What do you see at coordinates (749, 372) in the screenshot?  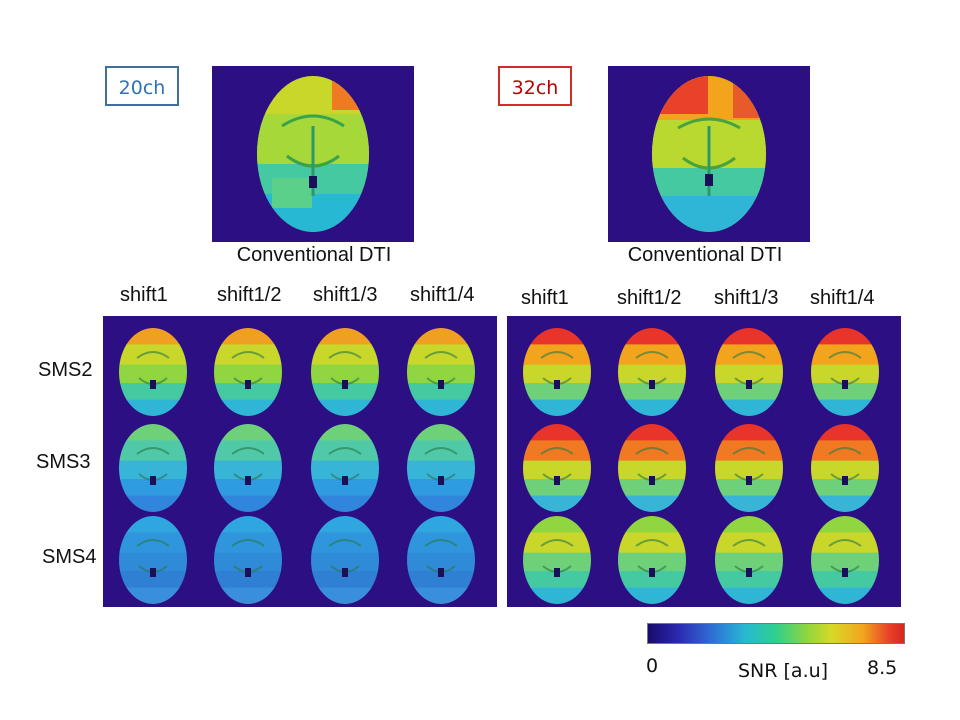 I see `brain-map-32ch-sms2-col3` at bounding box center [749, 372].